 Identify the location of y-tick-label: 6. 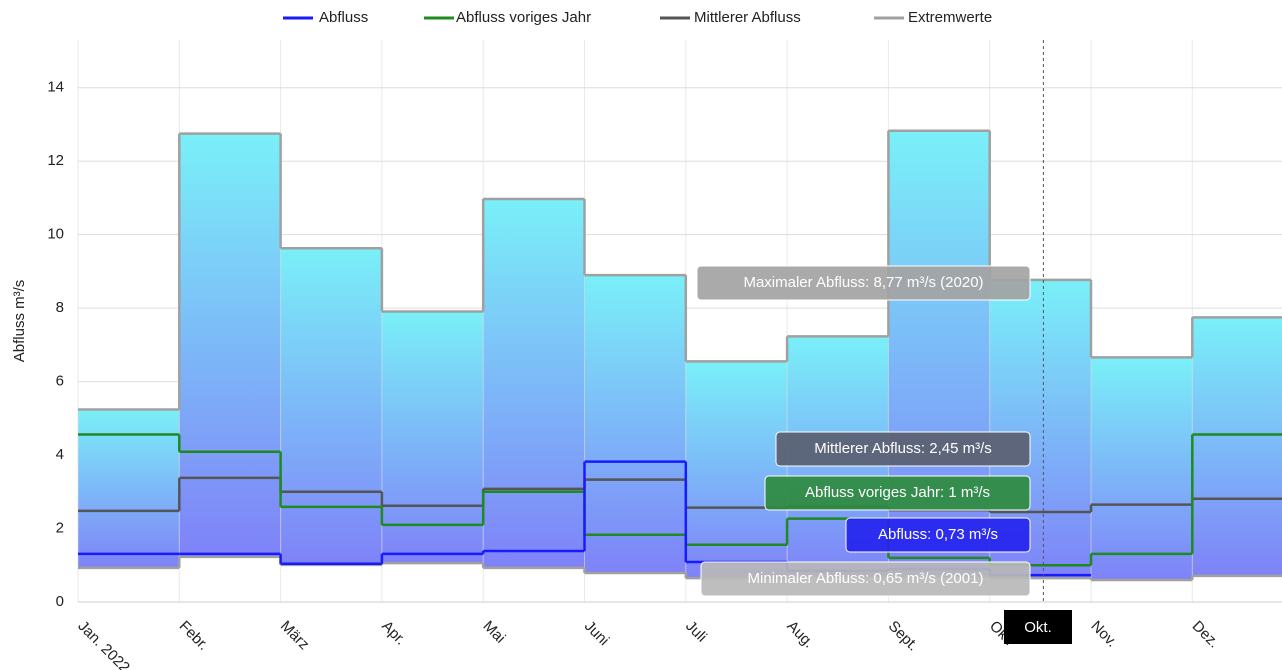
(60, 381).